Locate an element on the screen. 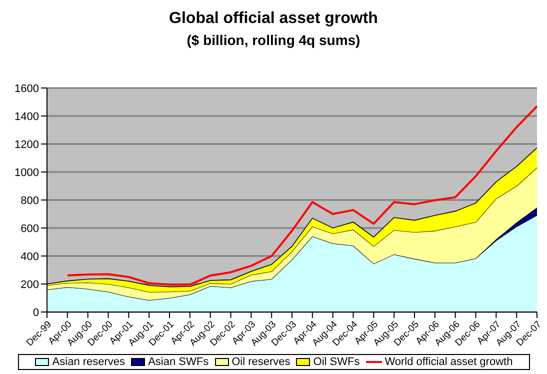 The height and width of the screenshot is (374, 547). legend-label: Oil SWFs is located at coordinates (336, 362).